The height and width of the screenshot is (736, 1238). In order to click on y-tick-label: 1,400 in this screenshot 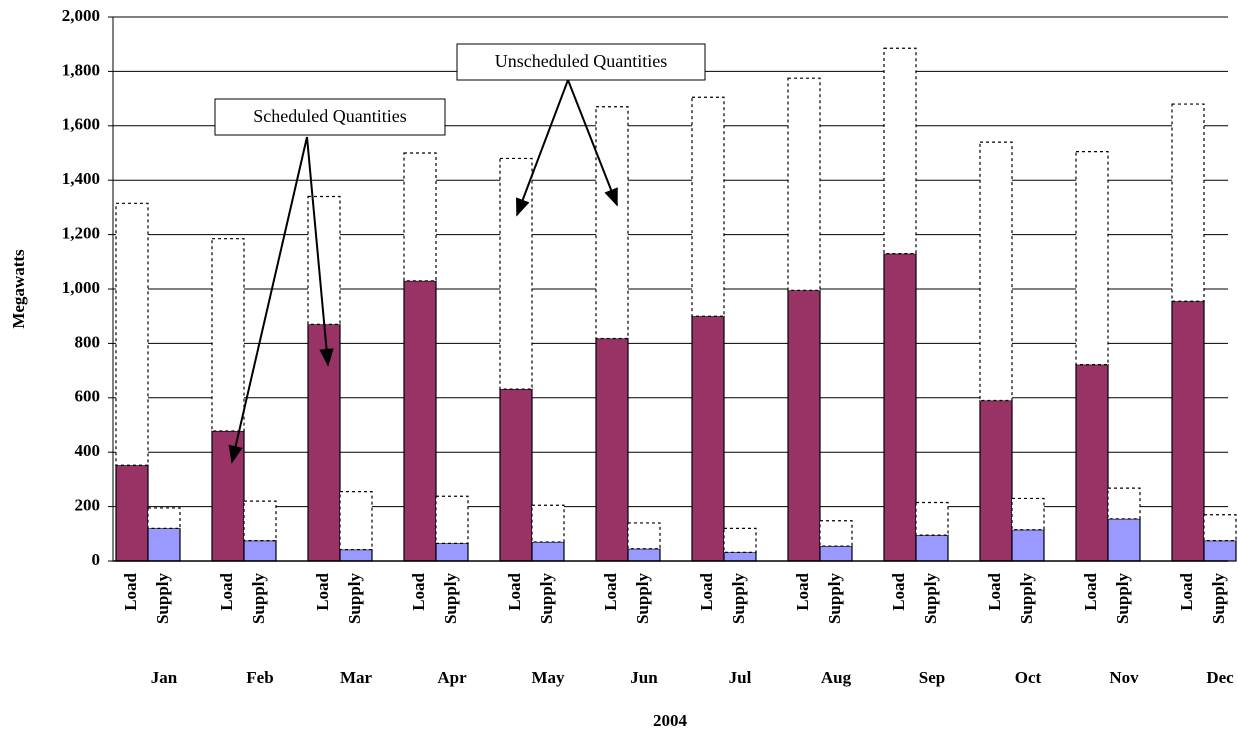, I will do `click(81, 178)`.